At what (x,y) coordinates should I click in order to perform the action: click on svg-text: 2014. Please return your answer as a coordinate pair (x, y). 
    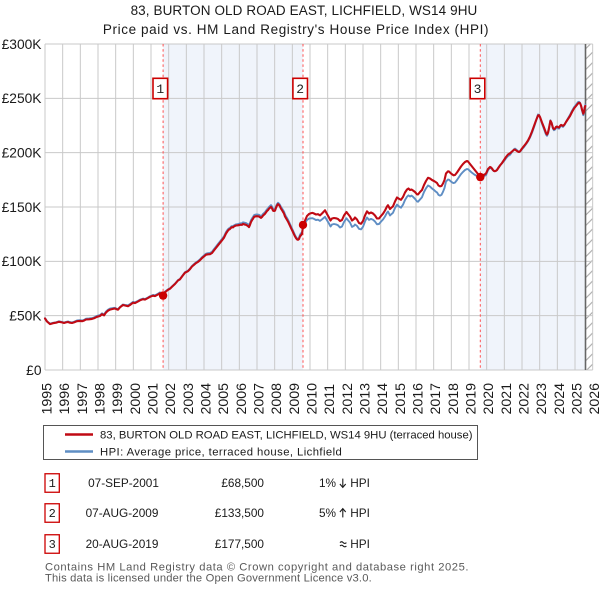
    Looking at the image, I should click on (383, 399).